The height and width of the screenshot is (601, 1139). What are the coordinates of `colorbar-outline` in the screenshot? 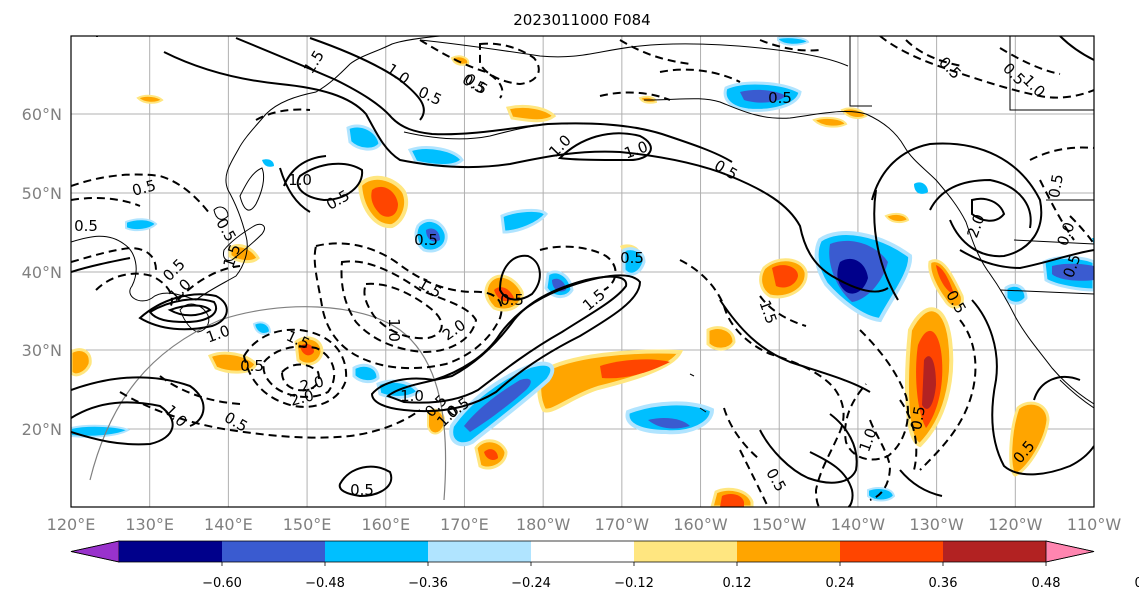 It's located at (582, 551).